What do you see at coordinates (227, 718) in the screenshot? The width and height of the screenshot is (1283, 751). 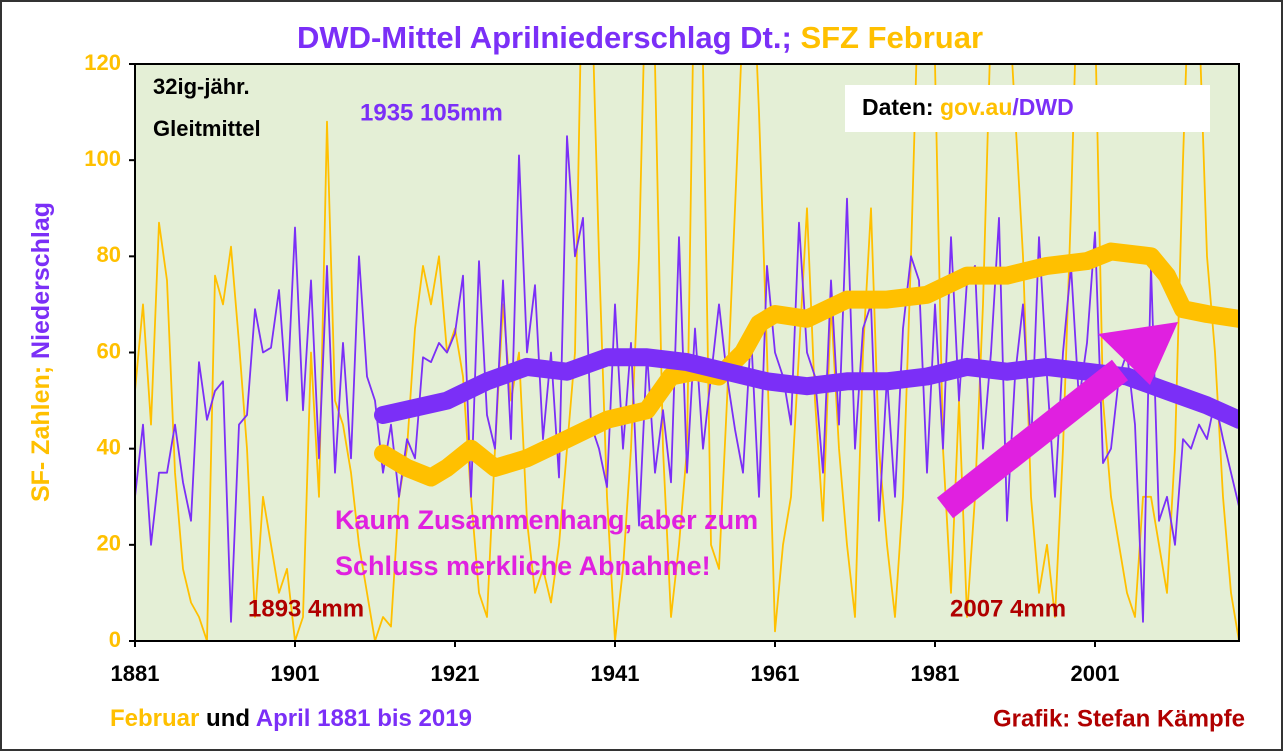 I see `footer-part: und` at bounding box center [227, 718].